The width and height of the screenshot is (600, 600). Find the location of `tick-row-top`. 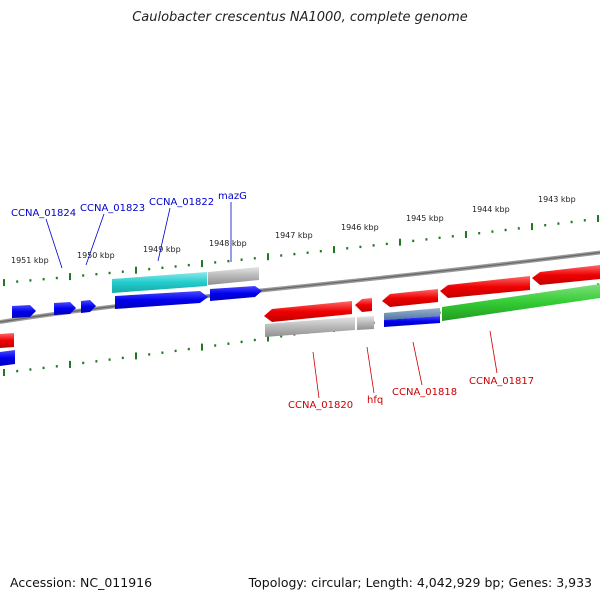

tick-row-top is located at coordinates (301, 251).